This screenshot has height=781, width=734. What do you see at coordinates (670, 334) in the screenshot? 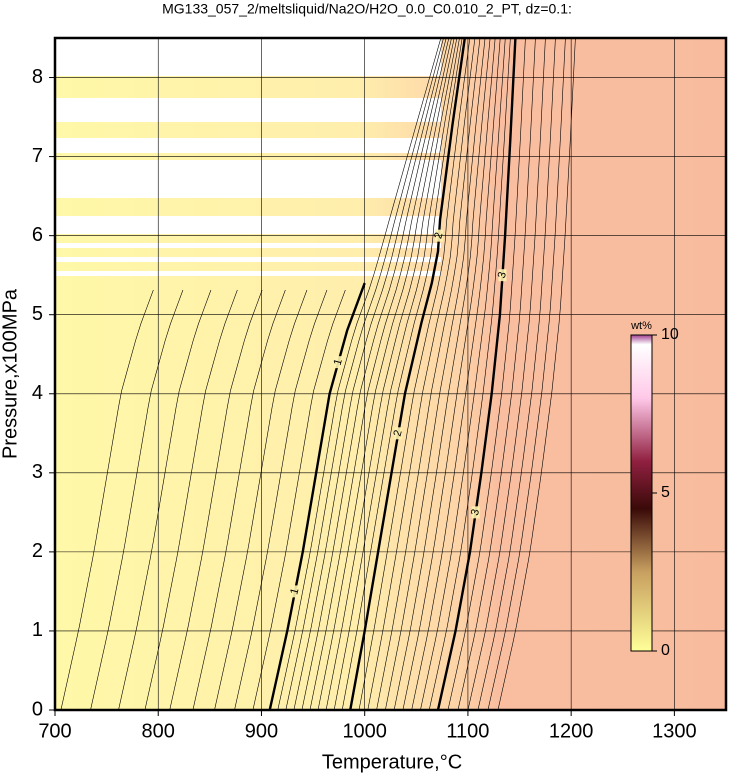
I see `colorbar-tick-label: 10` at bounding box center [670, 334].